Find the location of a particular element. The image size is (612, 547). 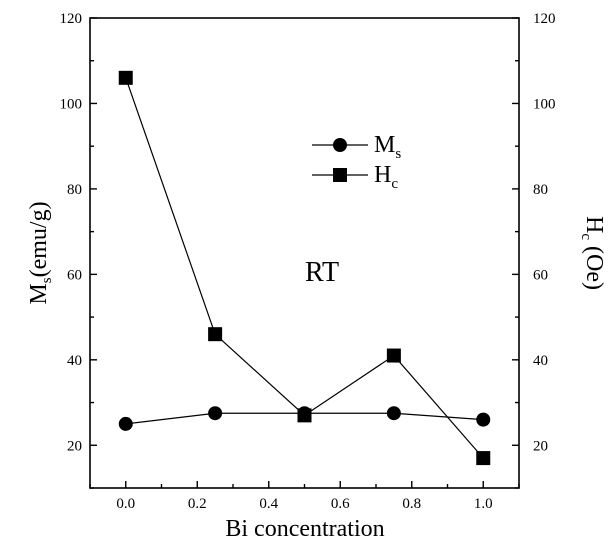

legend-ms-label: Ms is located at coordinates (387, 147).